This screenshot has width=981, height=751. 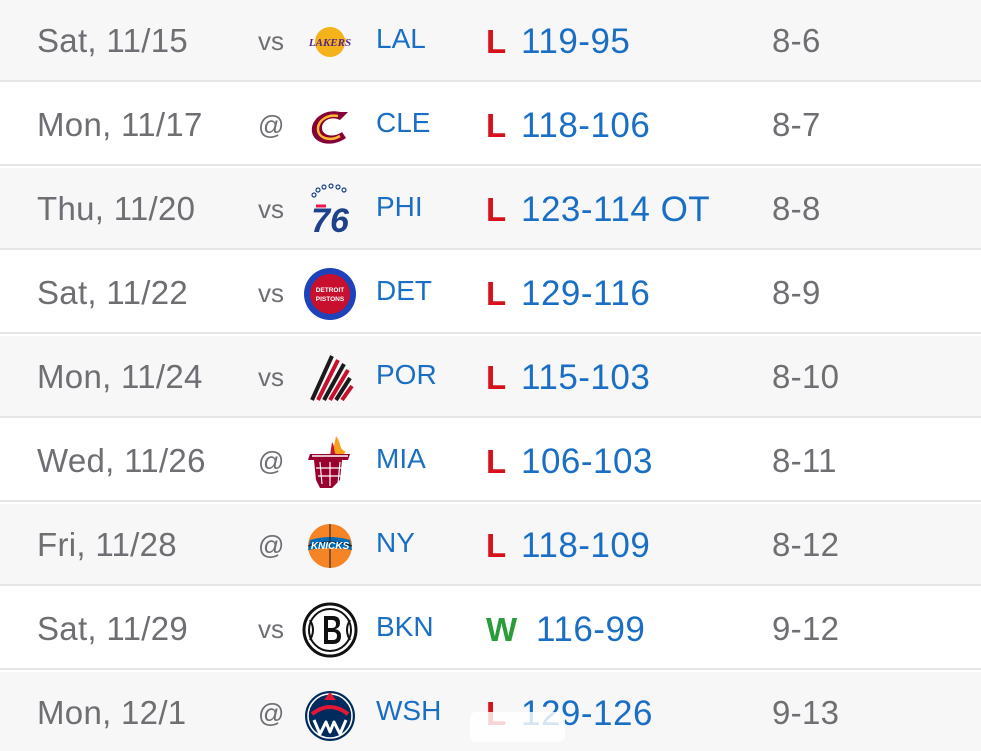 I want to click on lakers-logo-text: LAKERS, so click(x=329, y=43).